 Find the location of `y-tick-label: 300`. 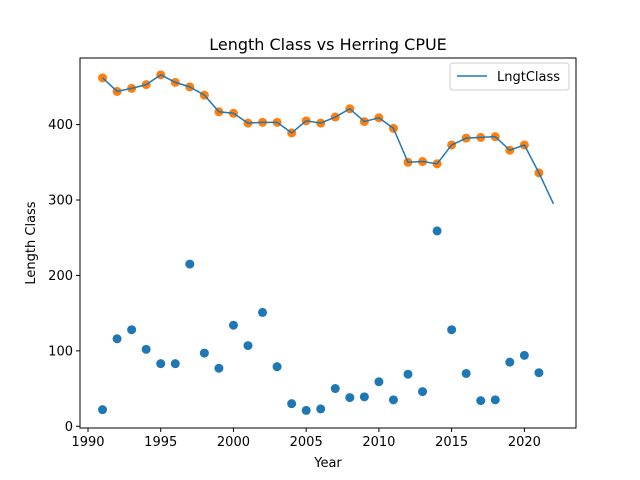

y-tick-label: 300 is located at coordinates (60, 201).